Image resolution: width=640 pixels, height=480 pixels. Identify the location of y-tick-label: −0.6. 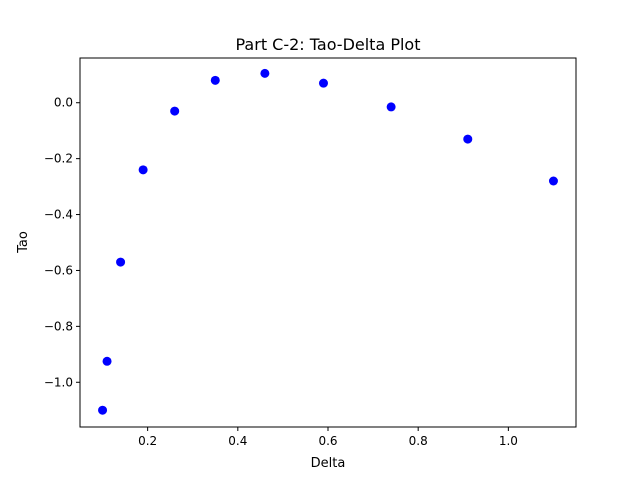
(58, 270).